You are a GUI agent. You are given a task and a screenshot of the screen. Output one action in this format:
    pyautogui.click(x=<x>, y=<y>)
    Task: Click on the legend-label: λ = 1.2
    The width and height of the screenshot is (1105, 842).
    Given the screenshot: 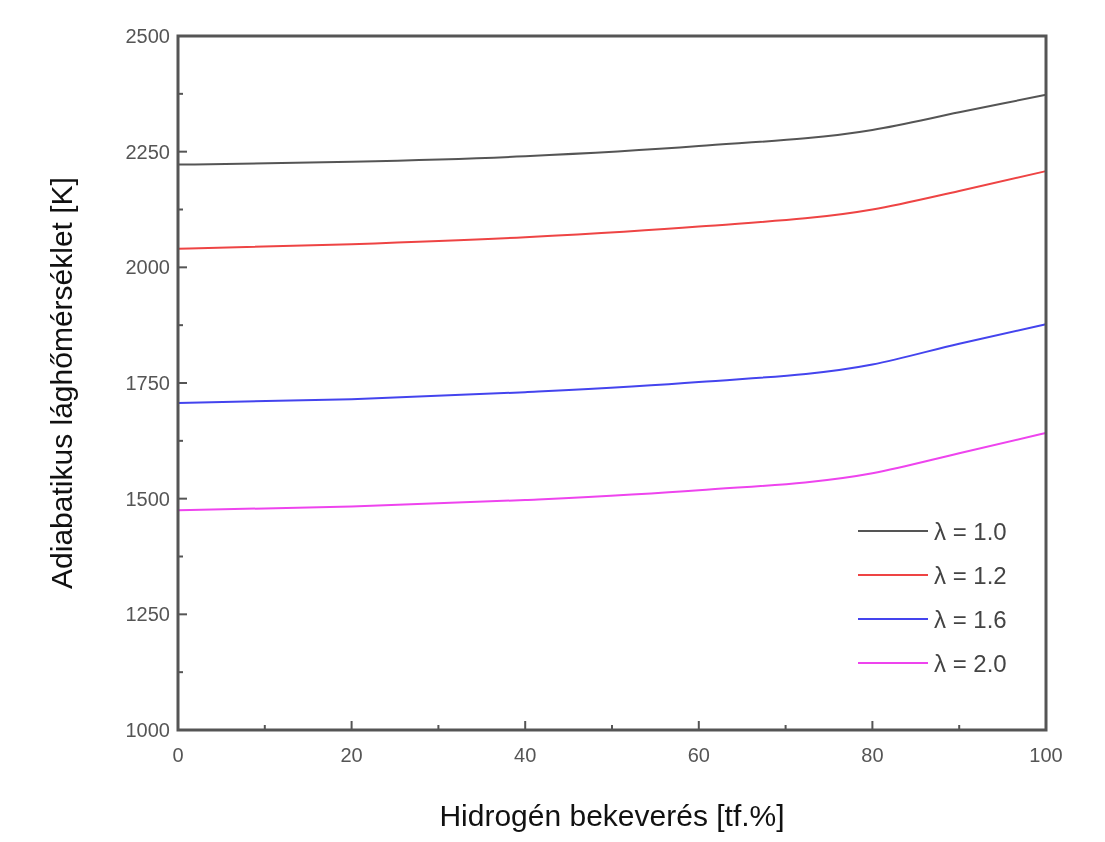 What is the action you would take?
    pyautogui.click(x=970, y=575)
    